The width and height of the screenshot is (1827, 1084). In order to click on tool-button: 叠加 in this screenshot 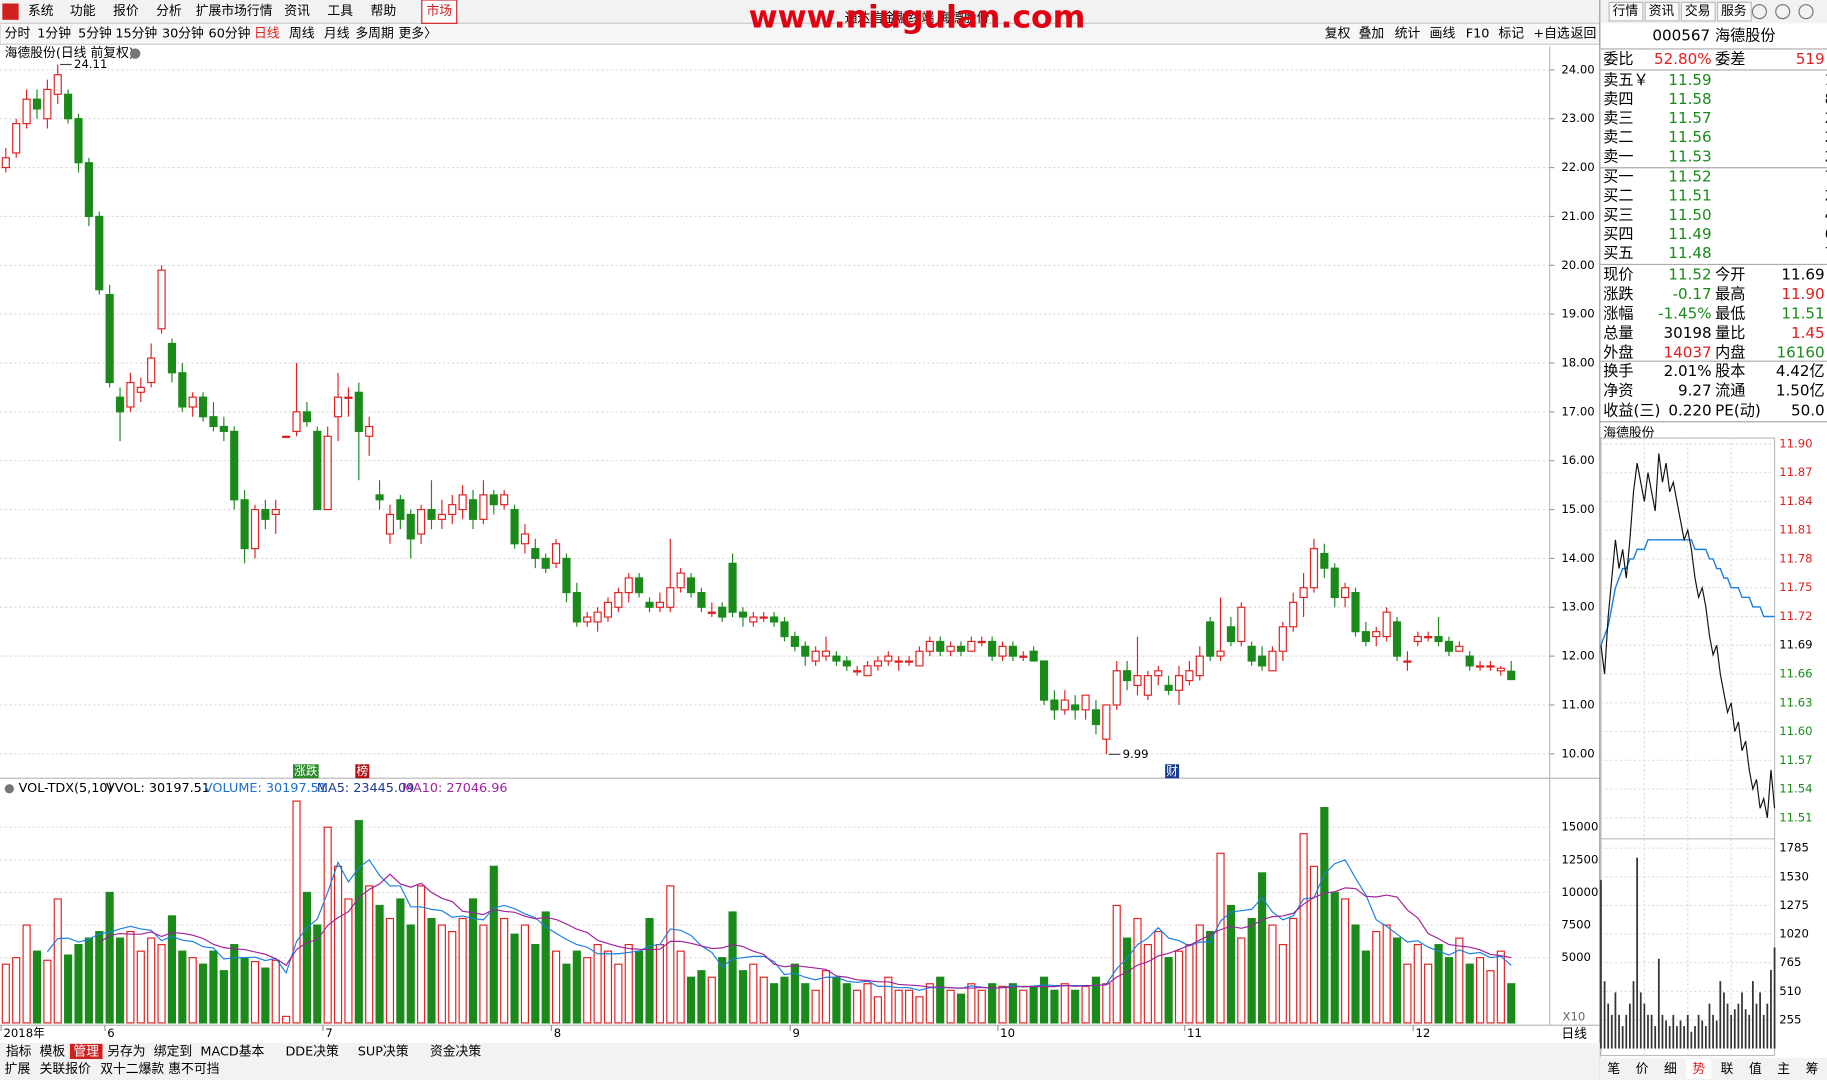, I will do `click(1372, 33)`.